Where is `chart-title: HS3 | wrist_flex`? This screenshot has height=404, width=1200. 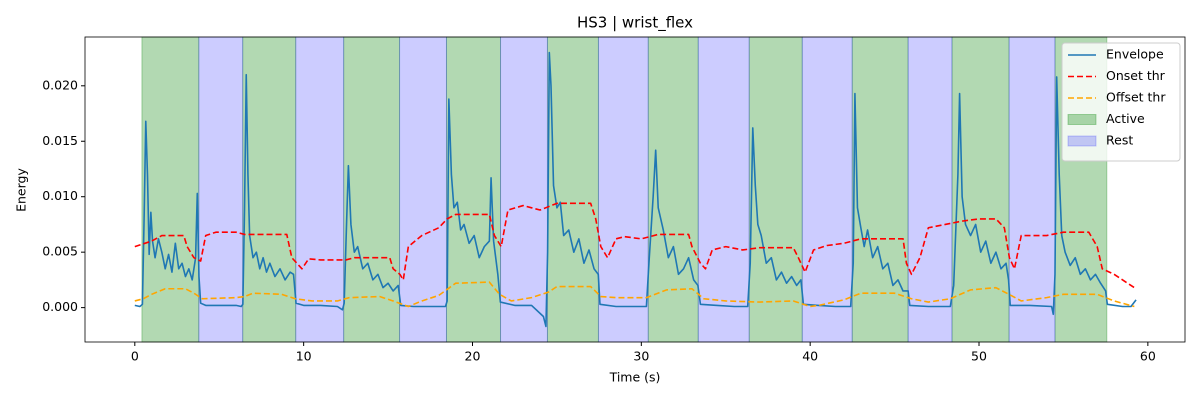 chart-title: HS3 | wrist_flex is located at coordinates (635, 23).